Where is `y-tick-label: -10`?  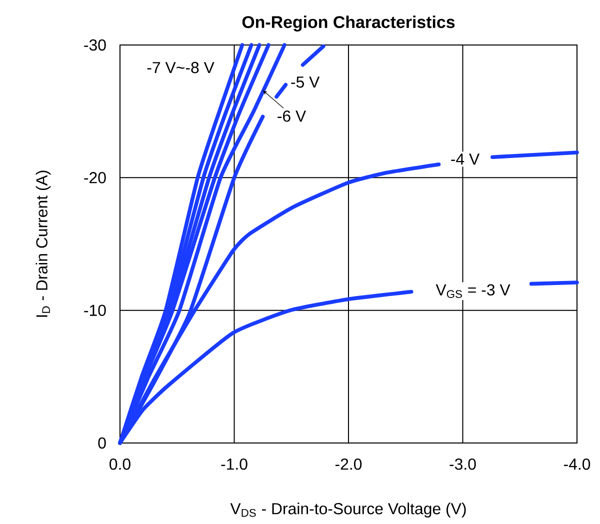 y-tick-label: -10 is located at coordinates (95, 310).